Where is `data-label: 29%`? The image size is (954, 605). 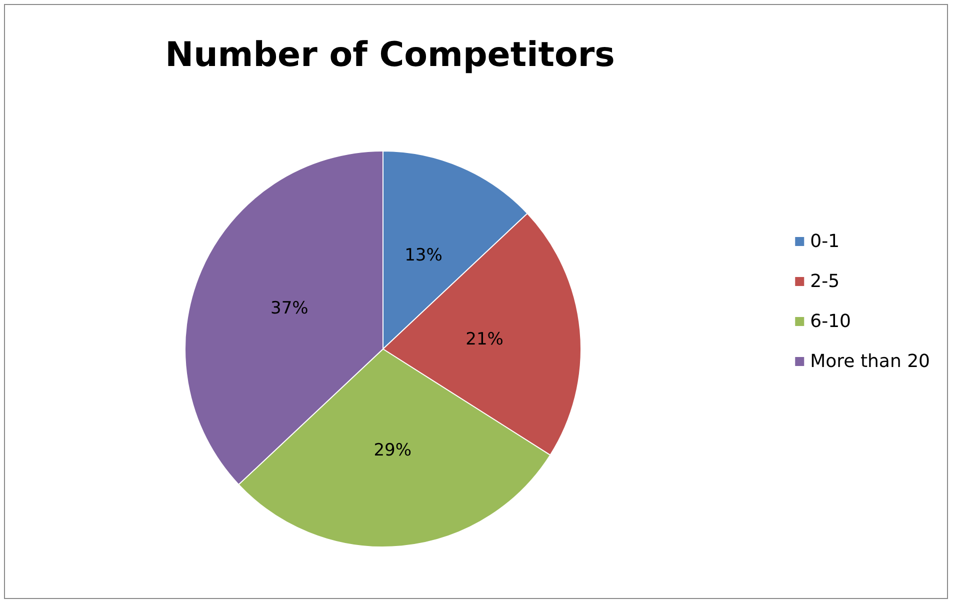 data-label: 29% is located at coordinates (393, 450).